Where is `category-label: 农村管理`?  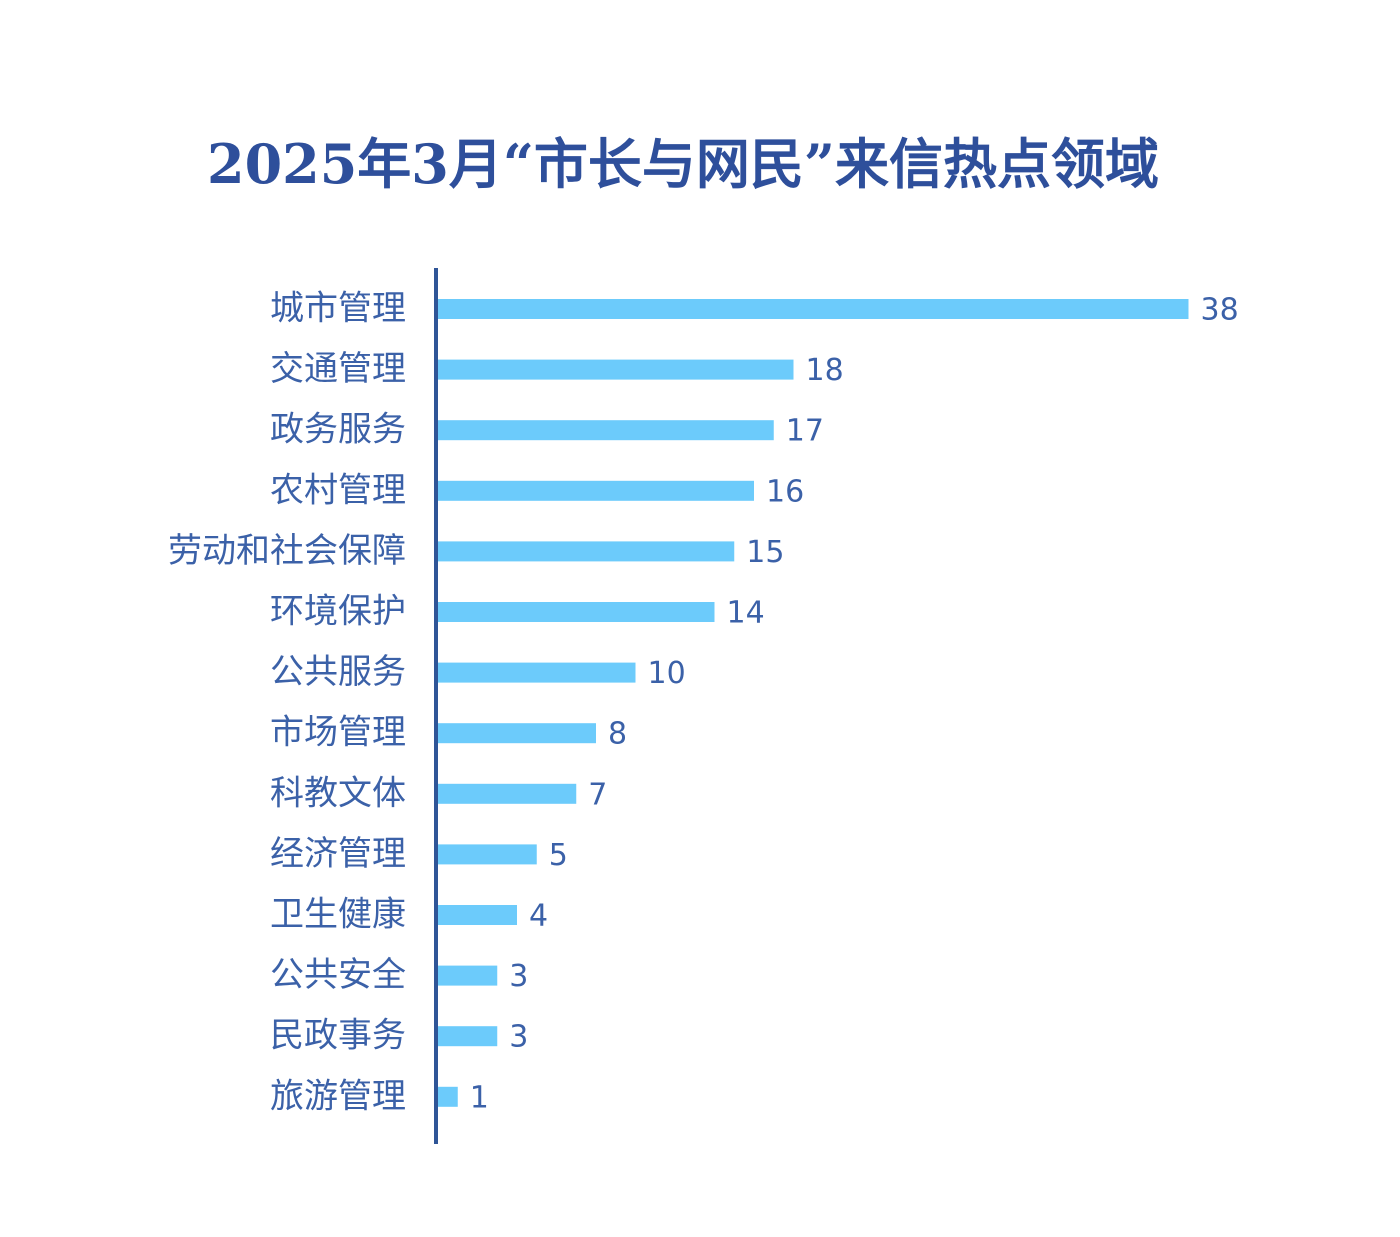
category-label: 农村管理 is located at coordinates (338, 490).